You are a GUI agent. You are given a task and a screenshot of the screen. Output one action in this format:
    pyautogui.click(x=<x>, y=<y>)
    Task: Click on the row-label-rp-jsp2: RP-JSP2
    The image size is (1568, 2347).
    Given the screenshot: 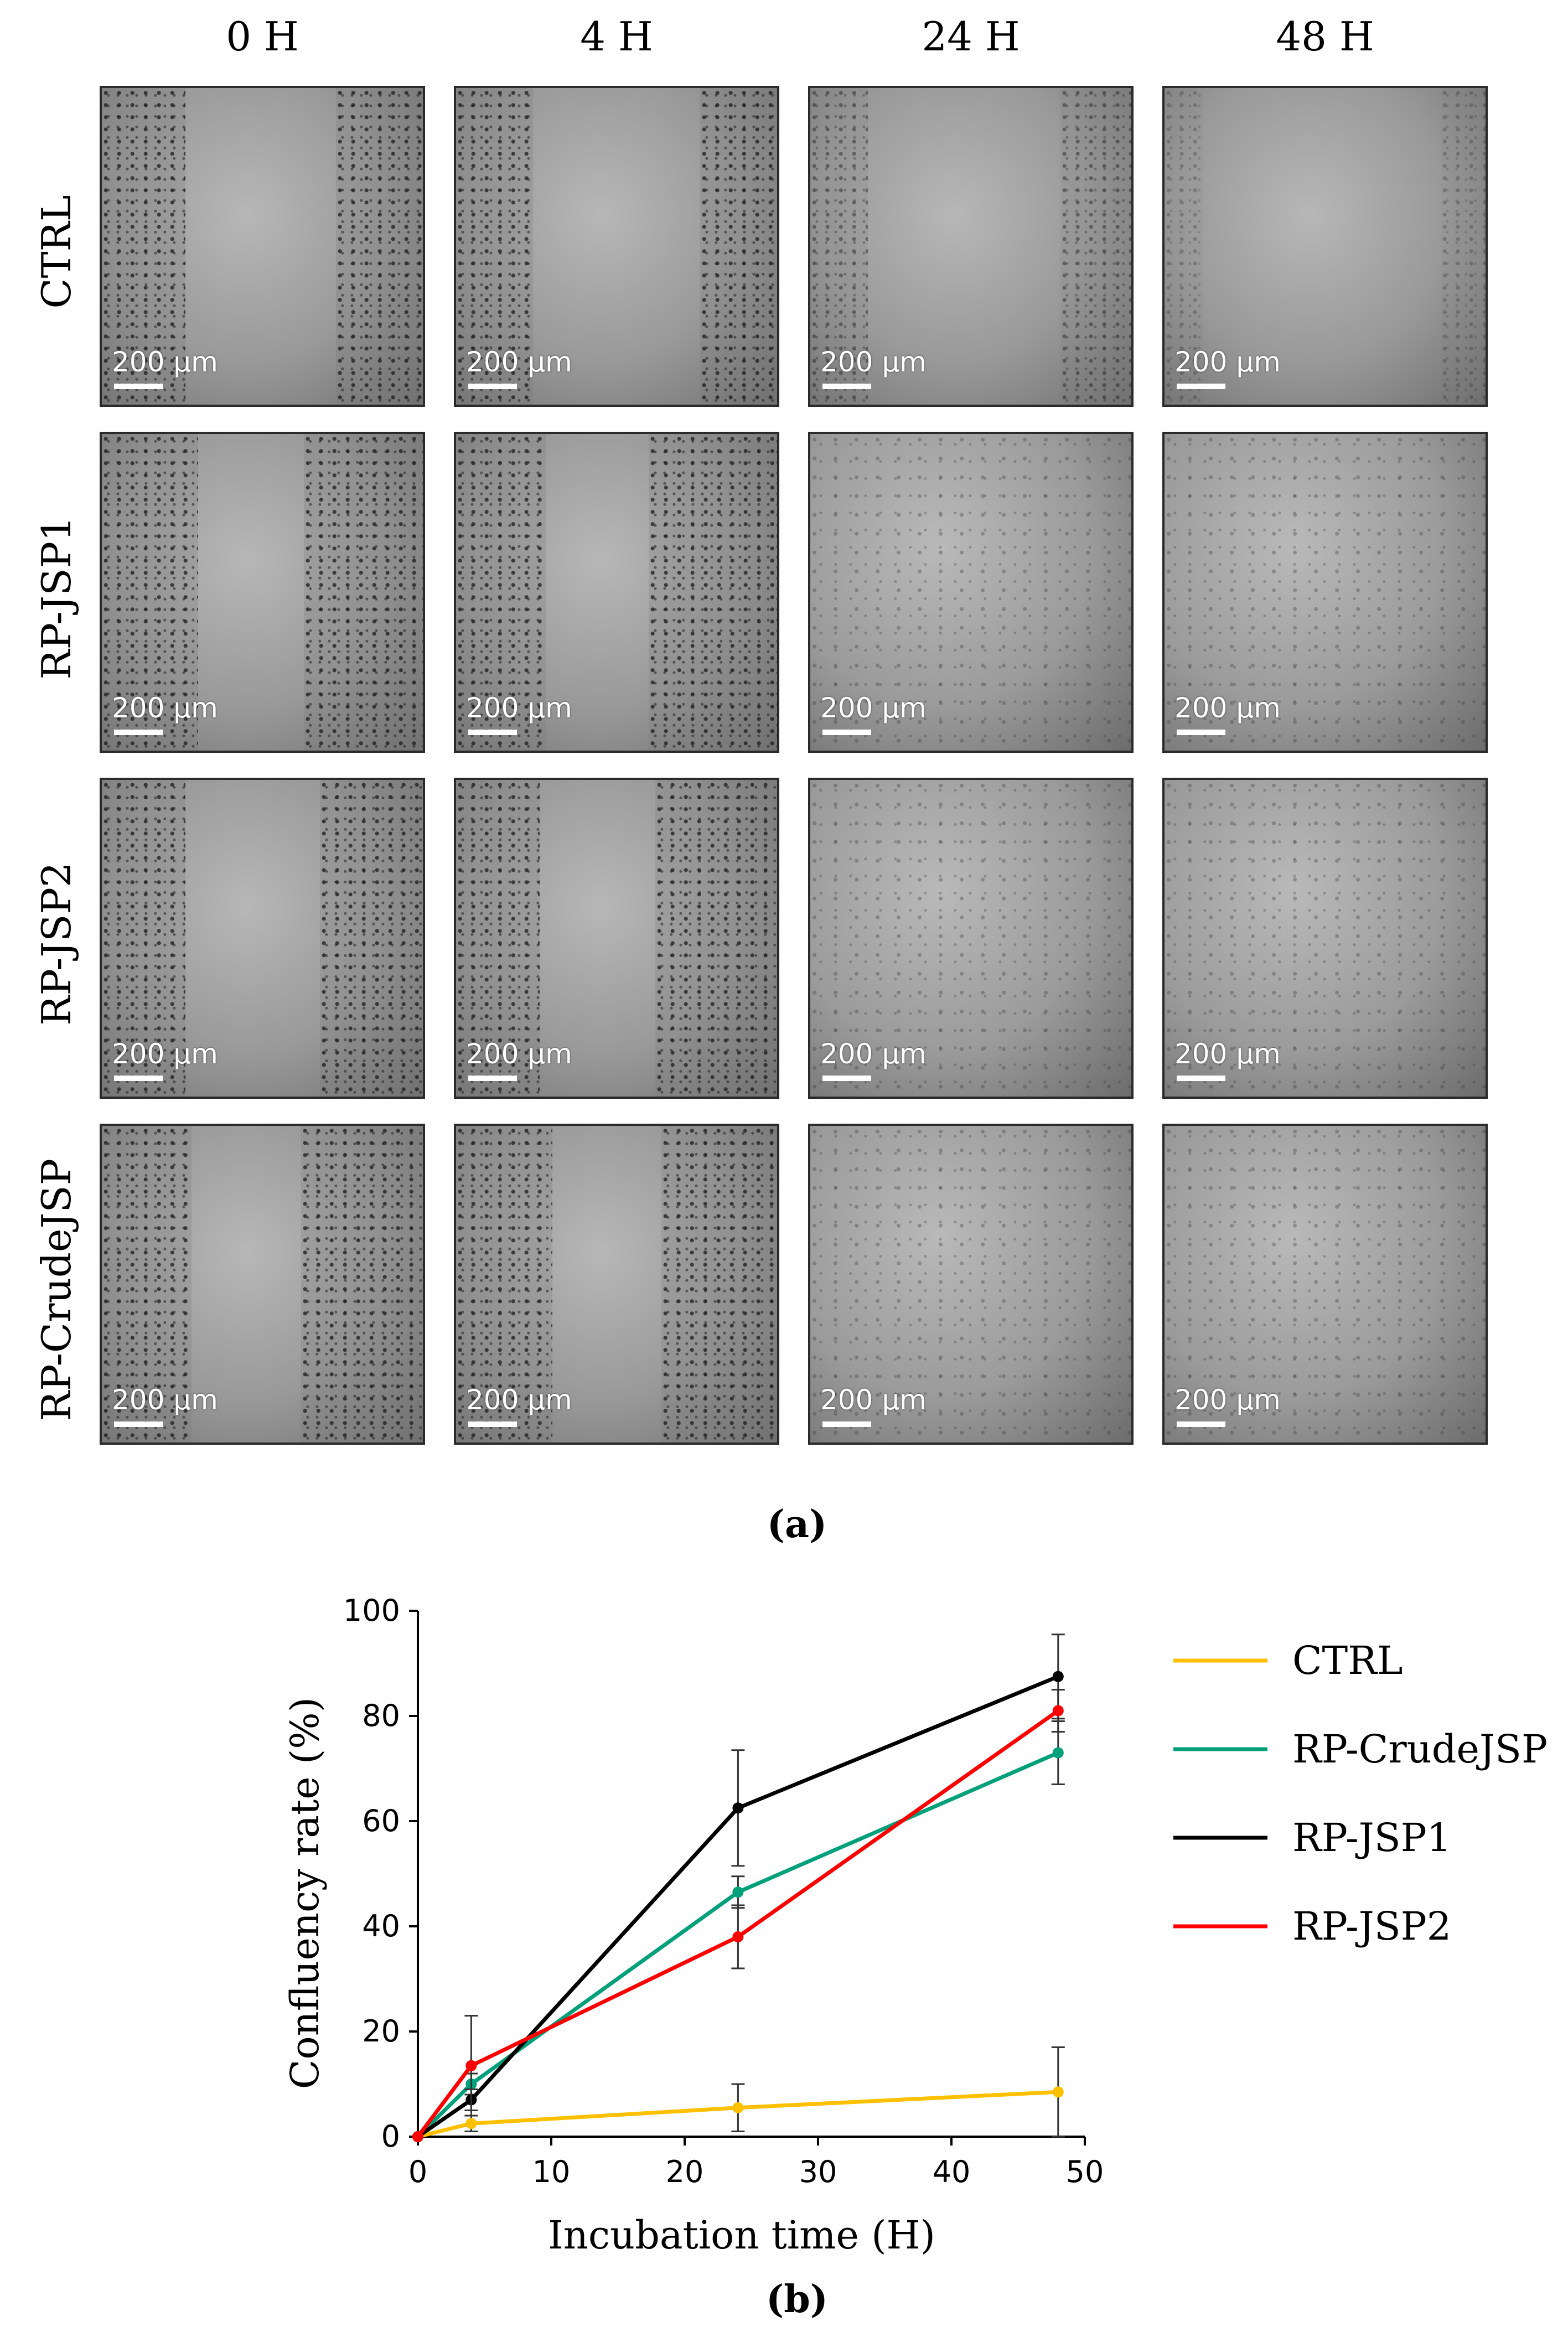 What is the action you would take?
    pyautogui.click(x=56, y=944)
    